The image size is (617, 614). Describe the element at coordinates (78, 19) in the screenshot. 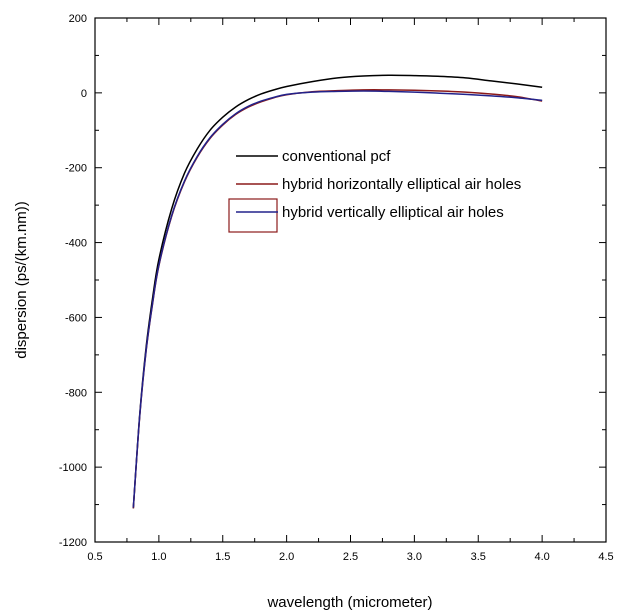

I see `y-tick-label: 200` at that location.